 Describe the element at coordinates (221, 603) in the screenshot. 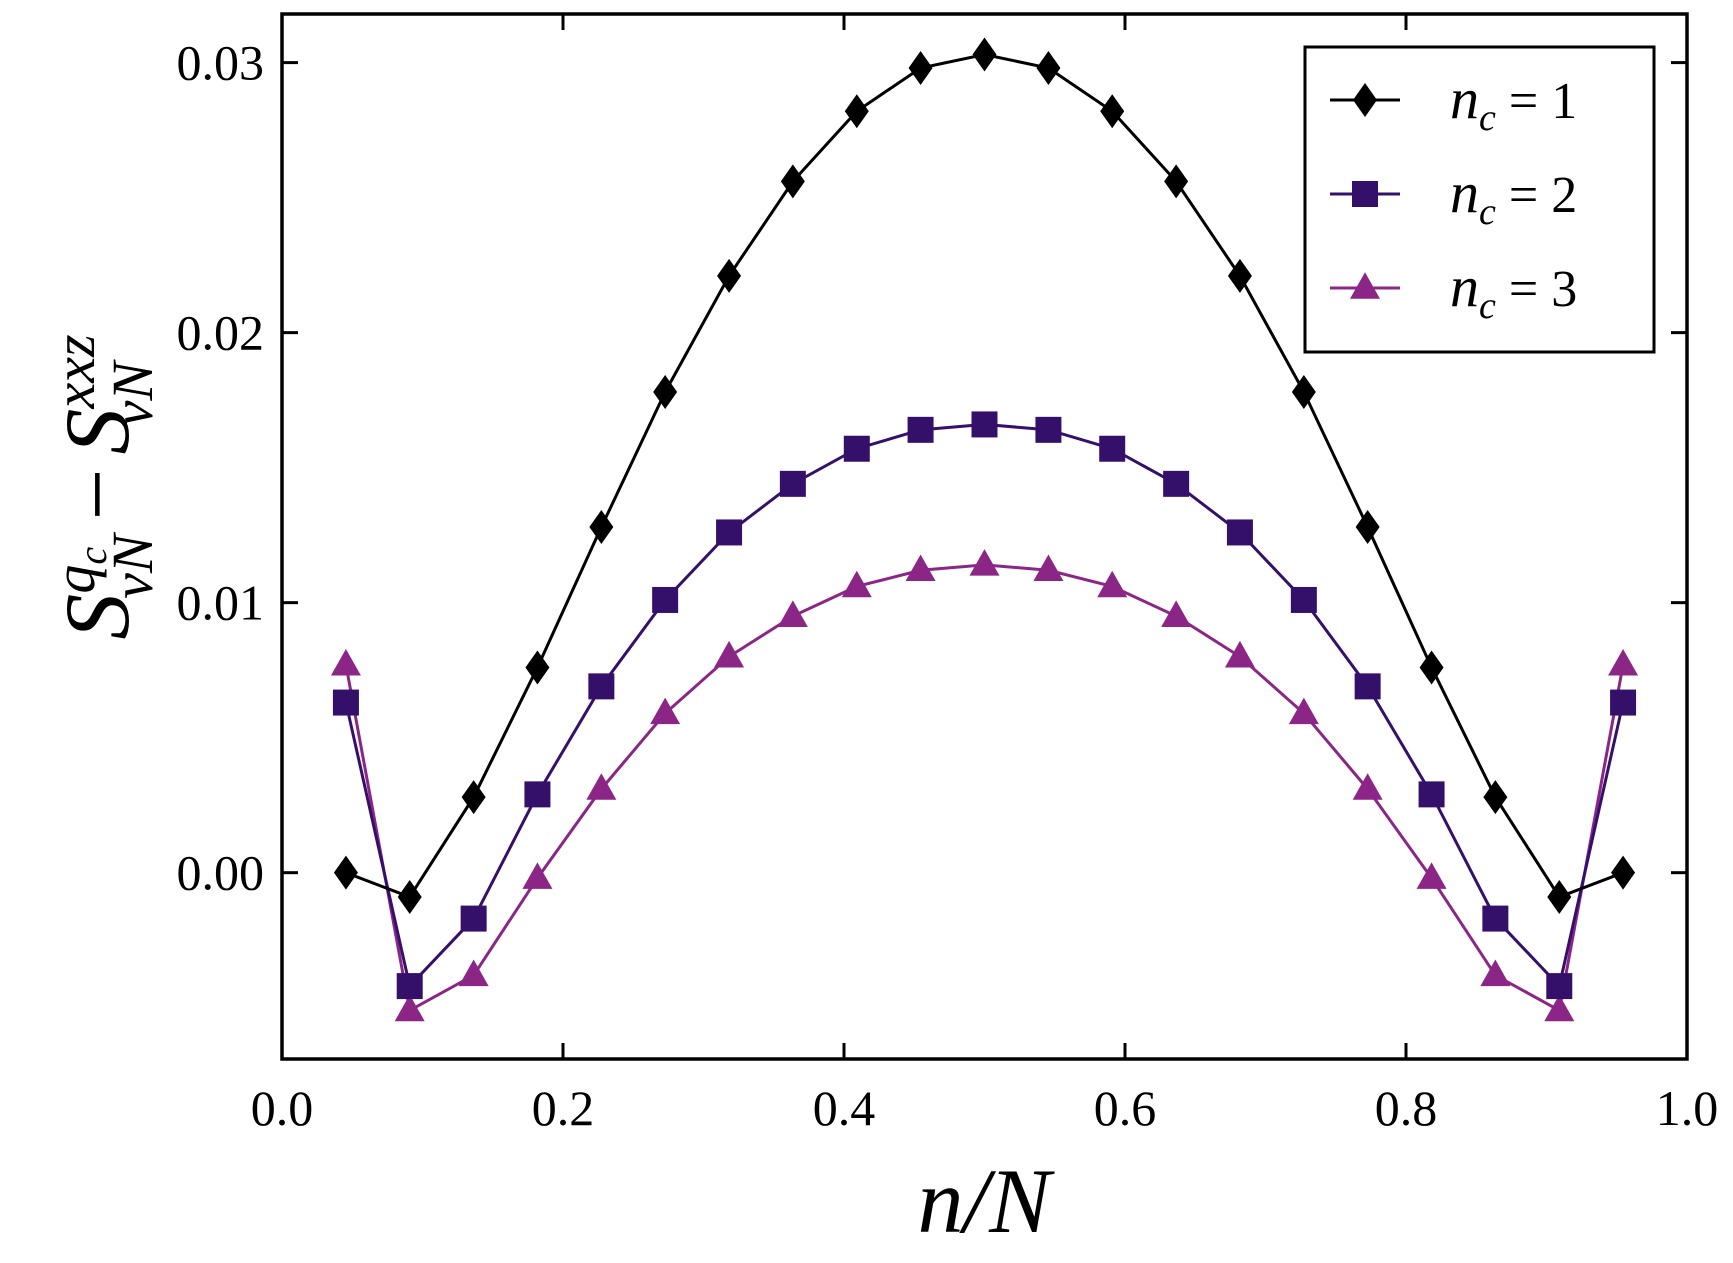

I see `y-tick-label: 0.01` at that location.